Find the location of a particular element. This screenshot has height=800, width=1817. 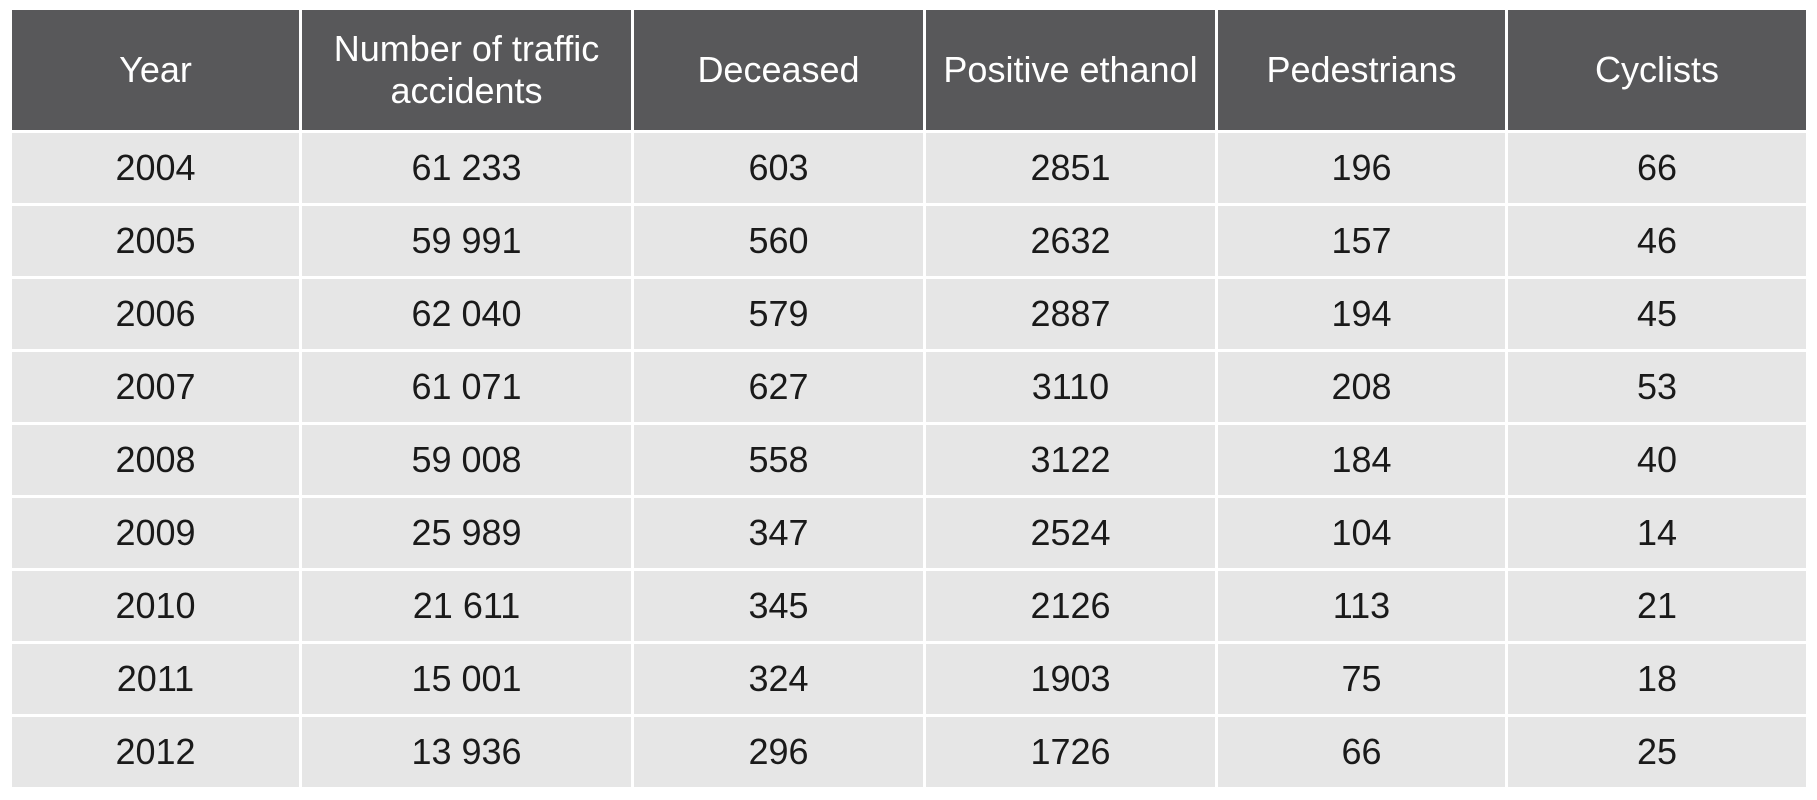

cell-cyclists: 18 is located at coordinates (1657, 680).